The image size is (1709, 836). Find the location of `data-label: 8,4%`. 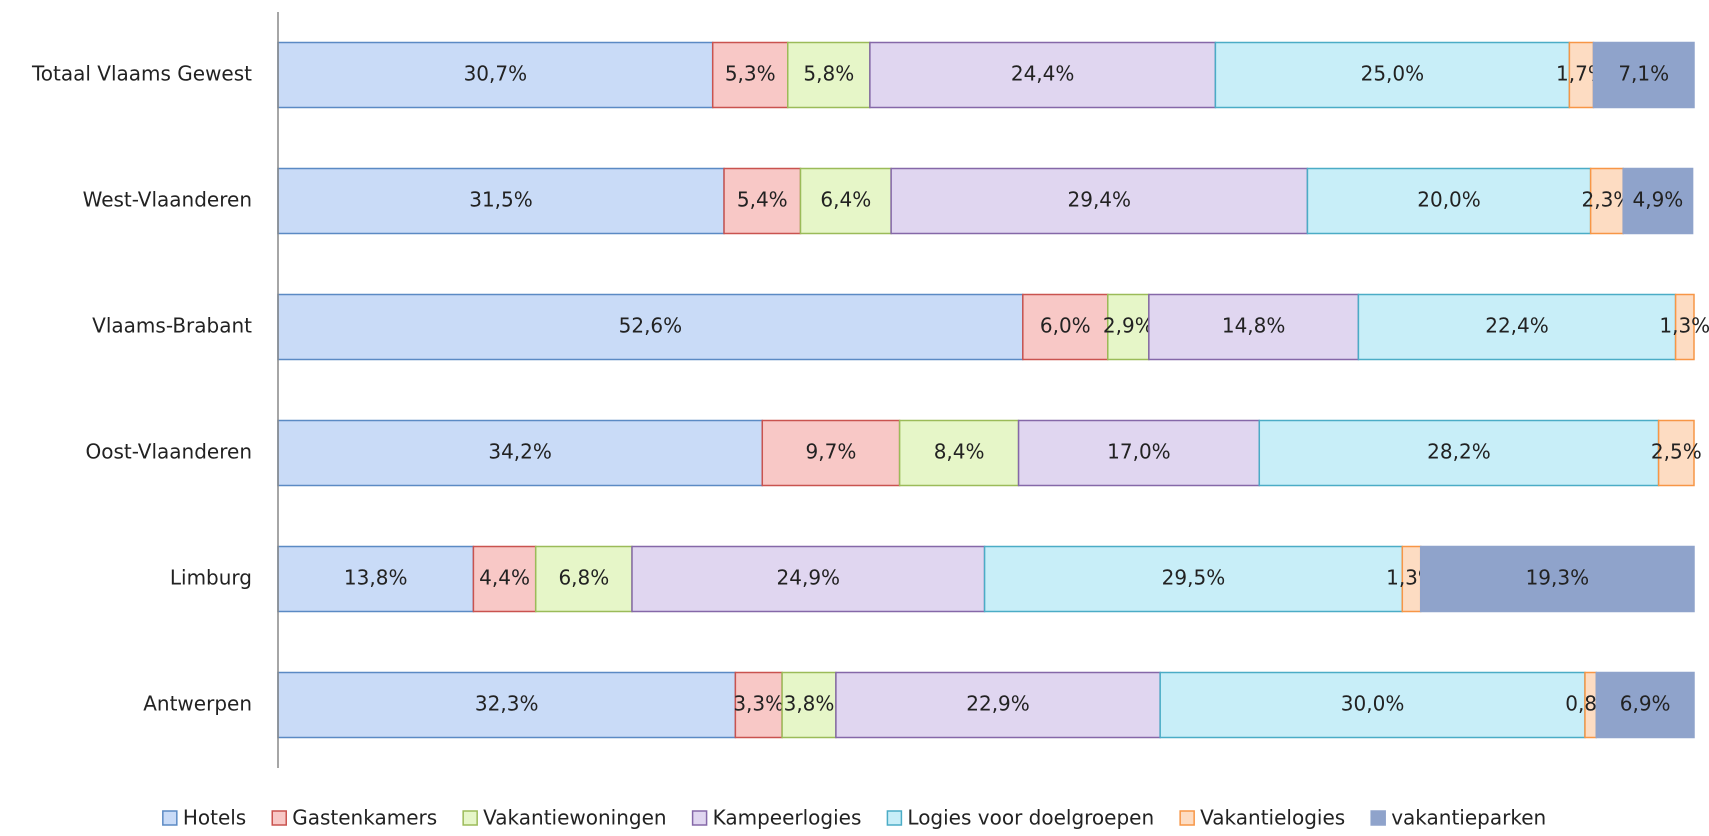

data-label: 8,4% is located at coordinates (959, 452).